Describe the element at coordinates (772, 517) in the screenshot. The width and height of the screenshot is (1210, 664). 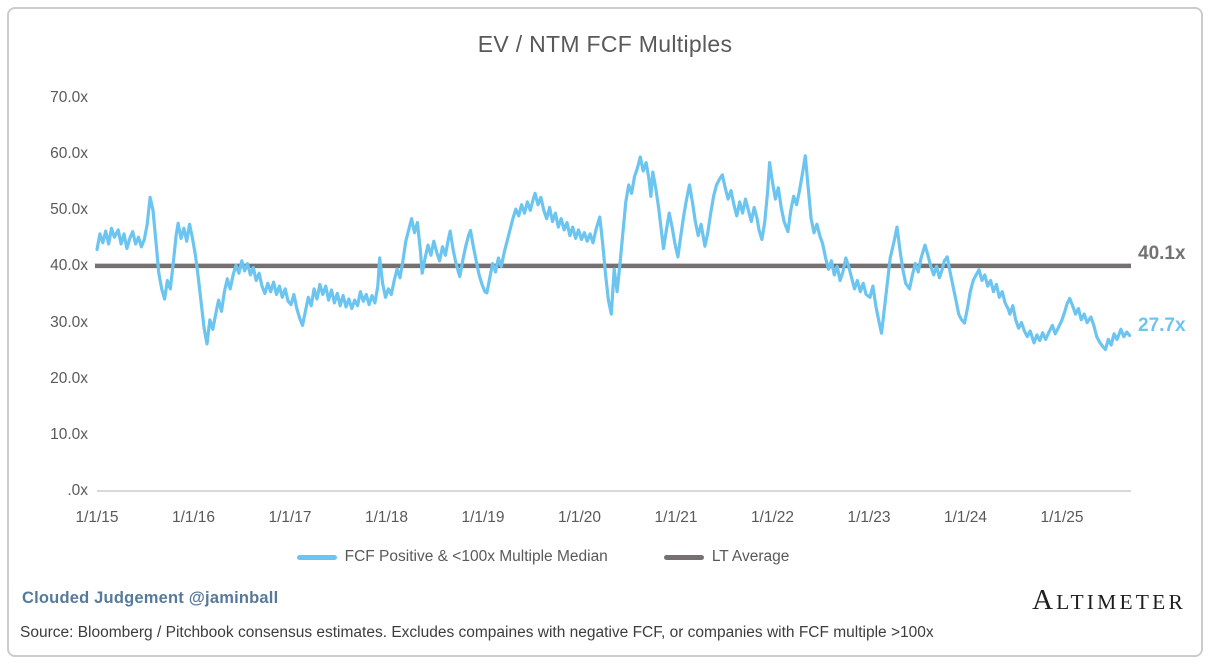
I see `x-tick-label: 1/1/22` at that location.